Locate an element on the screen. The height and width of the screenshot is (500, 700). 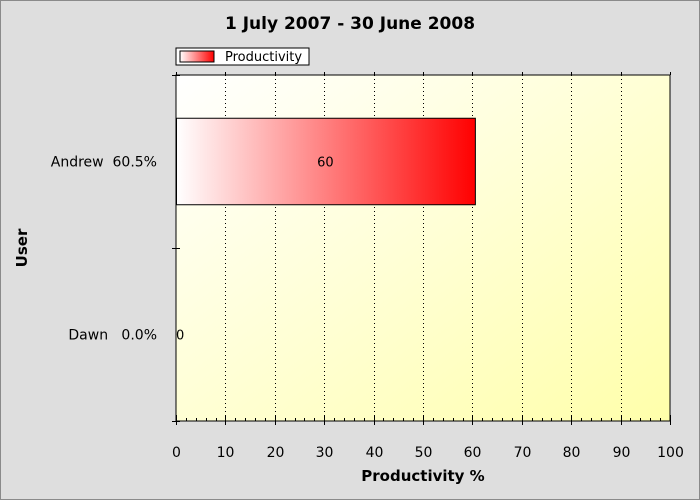
x-tick-label: 100 is located at coordinates (670, 453).